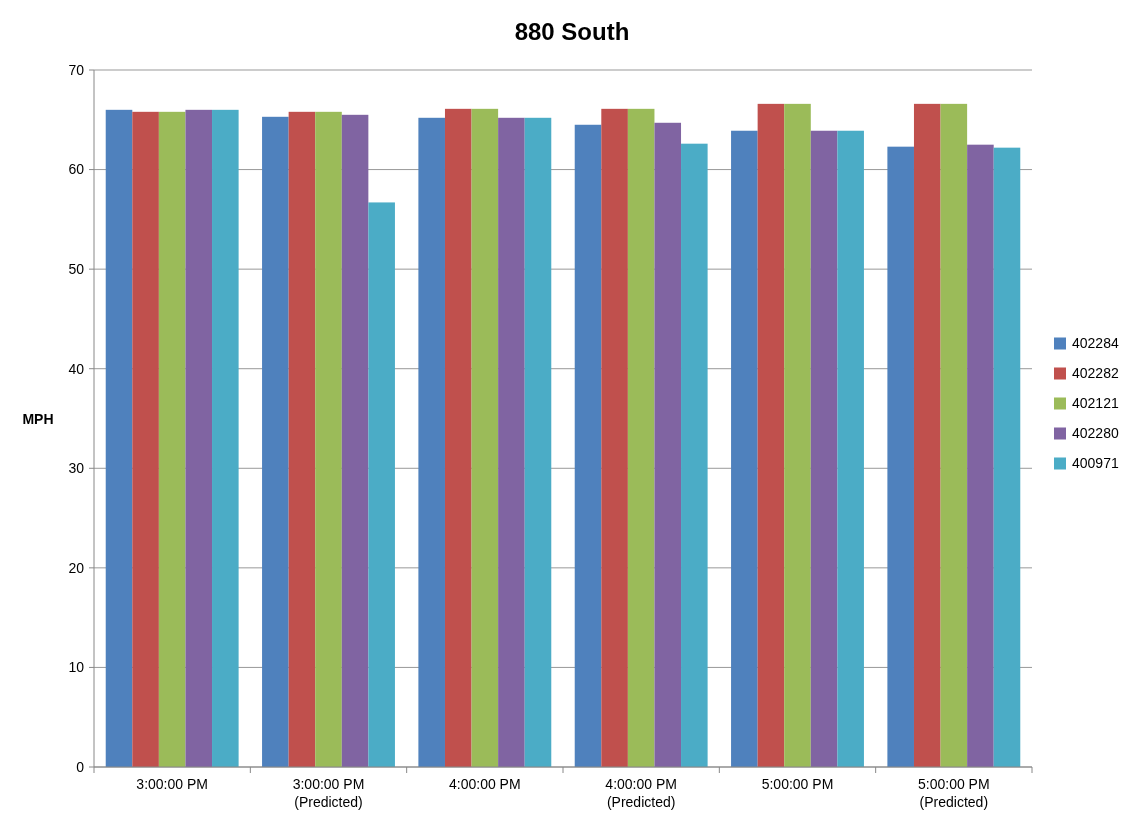 This screenshot has width=1128, height=816. I want to click on y-tick-label: 40, so click(76, 368).